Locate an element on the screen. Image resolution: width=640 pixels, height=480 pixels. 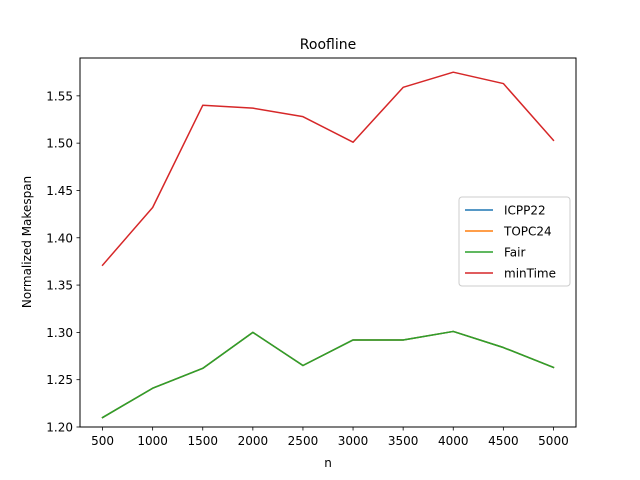
x-tick-label: 500 is located at coordinates (102, 441).